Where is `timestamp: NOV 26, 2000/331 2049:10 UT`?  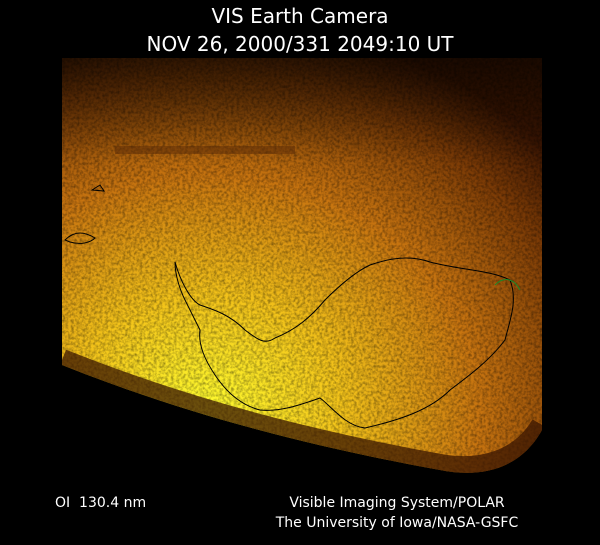
timestamp: NOV 26, 2000/331 2049:10 UT is located at coordinates (300, 44).